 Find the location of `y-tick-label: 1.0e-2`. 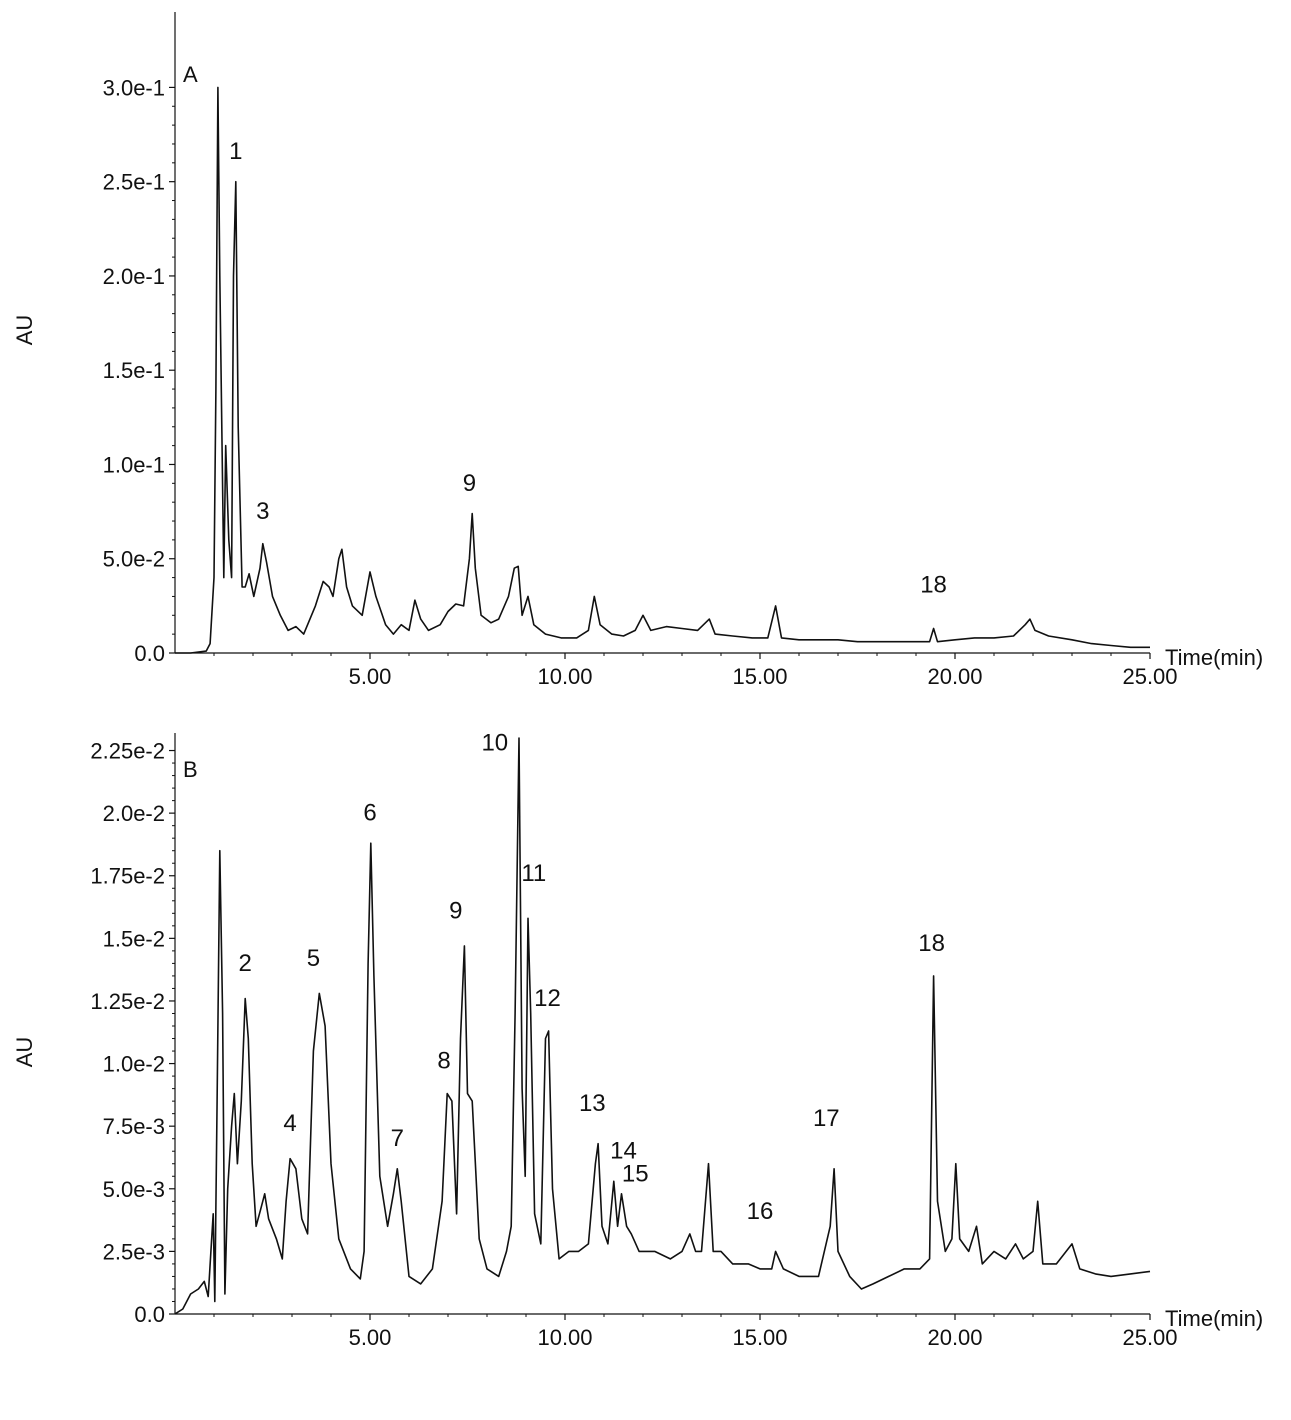

y-tick-label: 1.0e-2 is located at coordinates (134, 1064).